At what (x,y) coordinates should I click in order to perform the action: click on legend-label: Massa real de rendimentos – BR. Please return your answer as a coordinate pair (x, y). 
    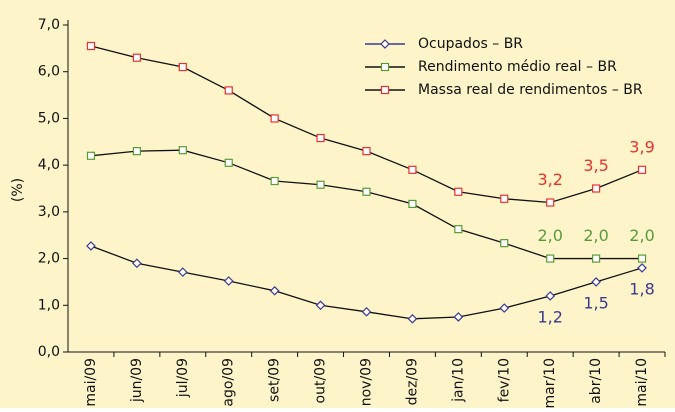
    Looking at the image, I should click on (530, 90).